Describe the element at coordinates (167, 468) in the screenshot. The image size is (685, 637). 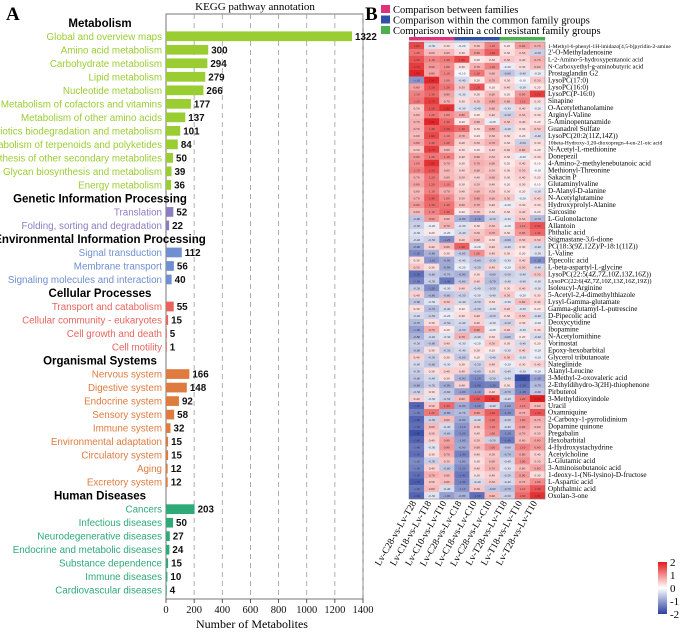
I see `bar-aging` at that location.